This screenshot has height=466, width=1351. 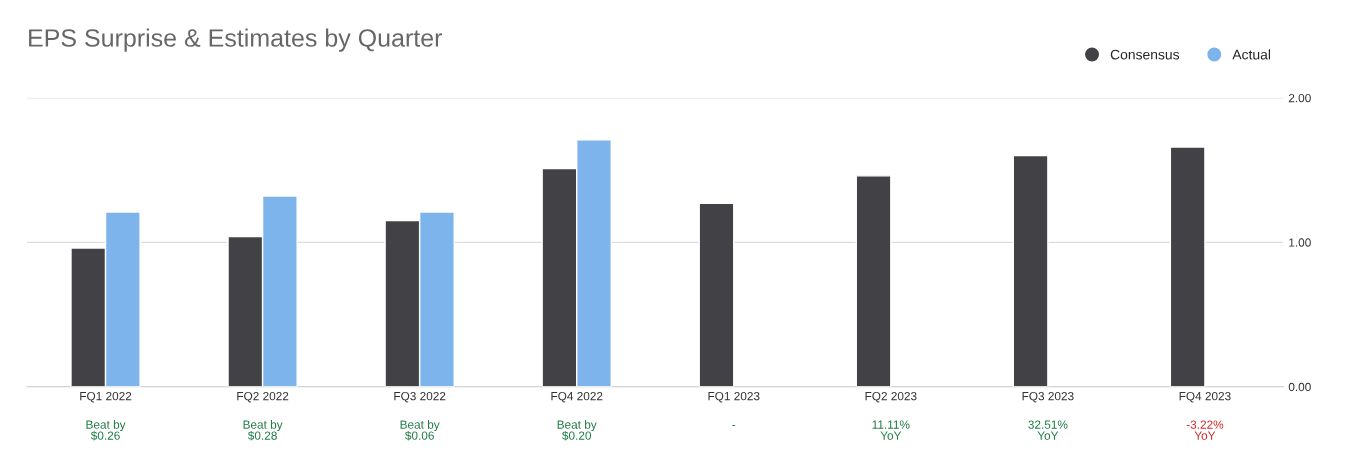 What do you see at coordinates (420, 430) in the screenshot?
I see `text: Beat by $0.06` at bounding box center [420, 430].